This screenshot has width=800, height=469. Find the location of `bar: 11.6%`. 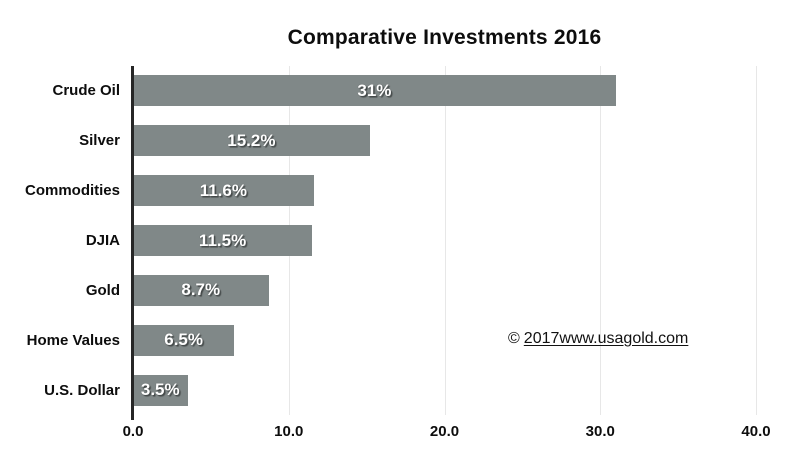

bar: 11.6% is located at coordinates (223, 191).